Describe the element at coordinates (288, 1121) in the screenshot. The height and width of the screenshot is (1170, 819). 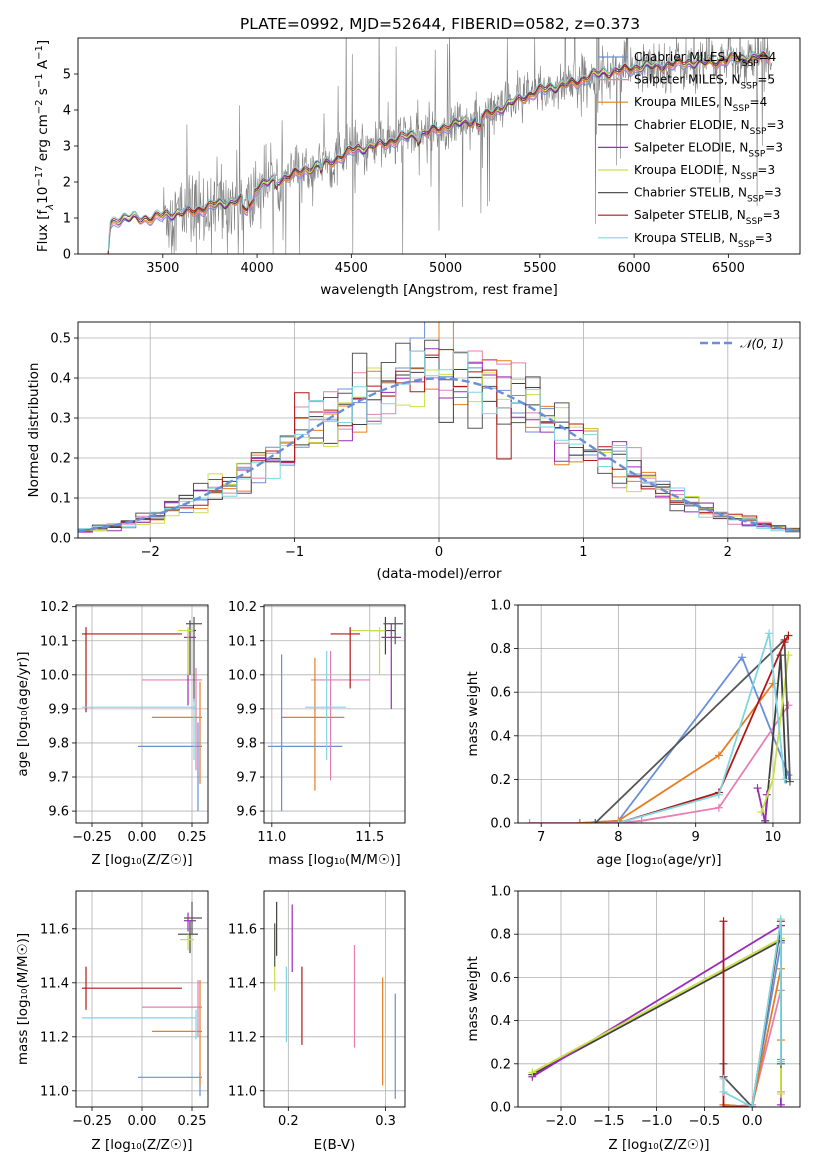
I see `x-tick-label: 0.2` at that location.